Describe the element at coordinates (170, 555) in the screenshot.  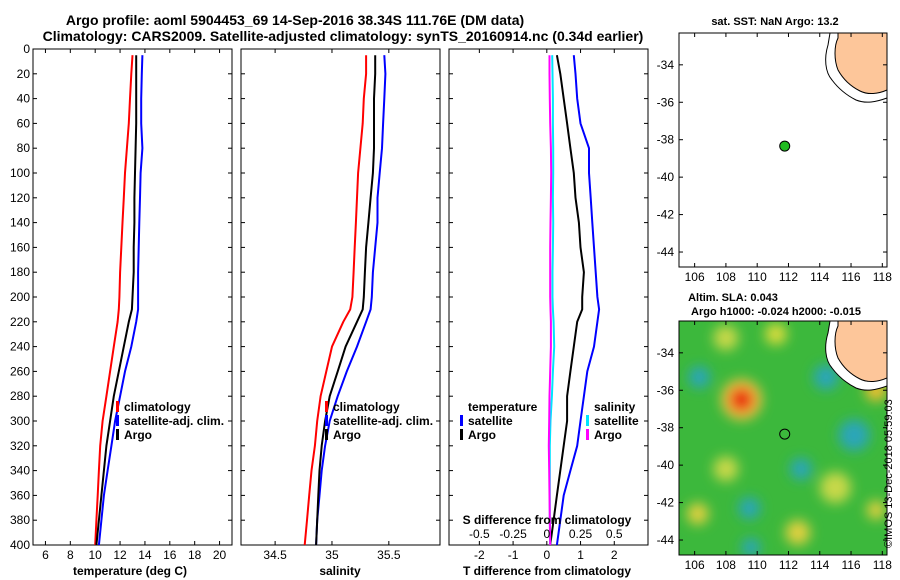
I see `x-tick-label: 16` at that location.